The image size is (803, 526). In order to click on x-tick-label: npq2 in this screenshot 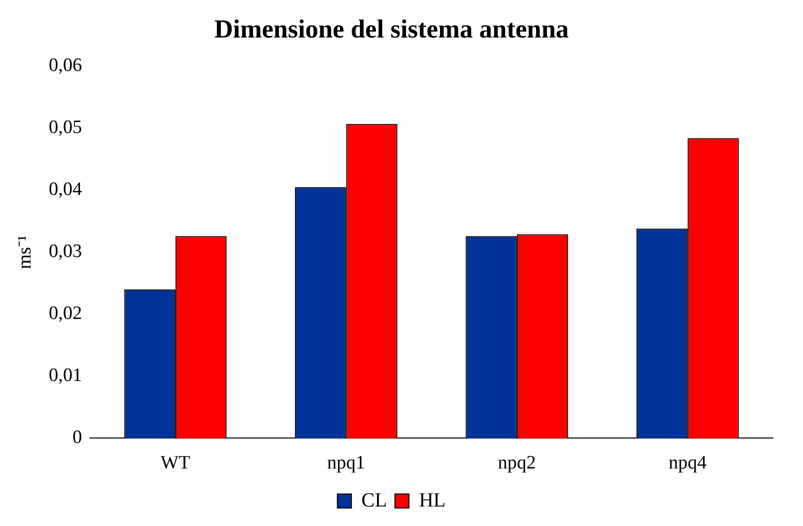, I will do `click(517, 463)`.